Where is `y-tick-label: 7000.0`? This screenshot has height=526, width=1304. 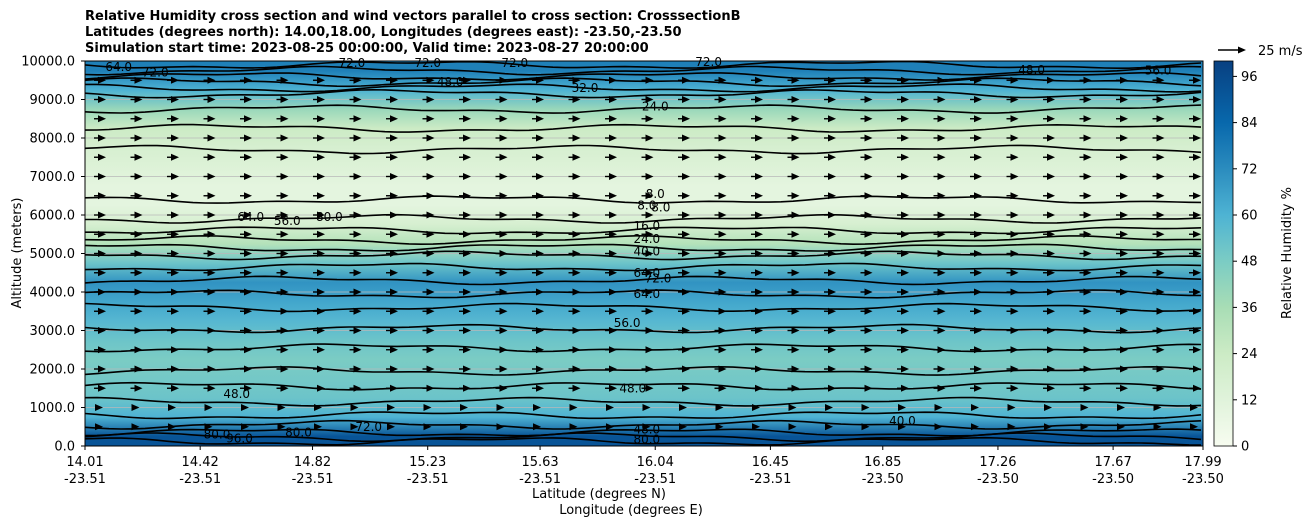
y-tick-label: 7000.0 is located at coordinates (53, 177).